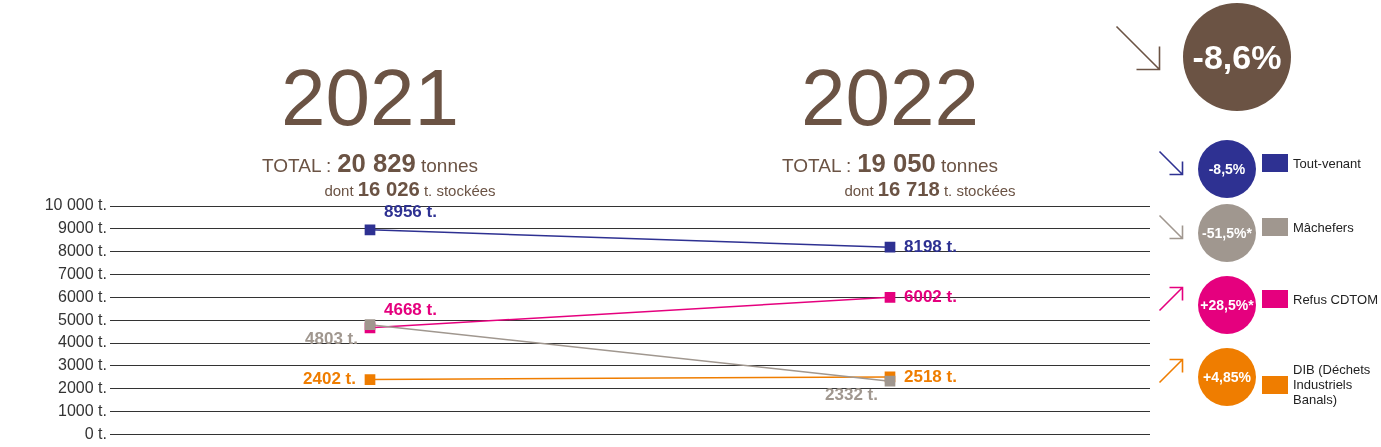 This screenshot has width=1381, height=447. What do you see at coordinates (370, 98) in the screenshot?
I see `x-tick-label: 2021` at bounding box center [370, 98].